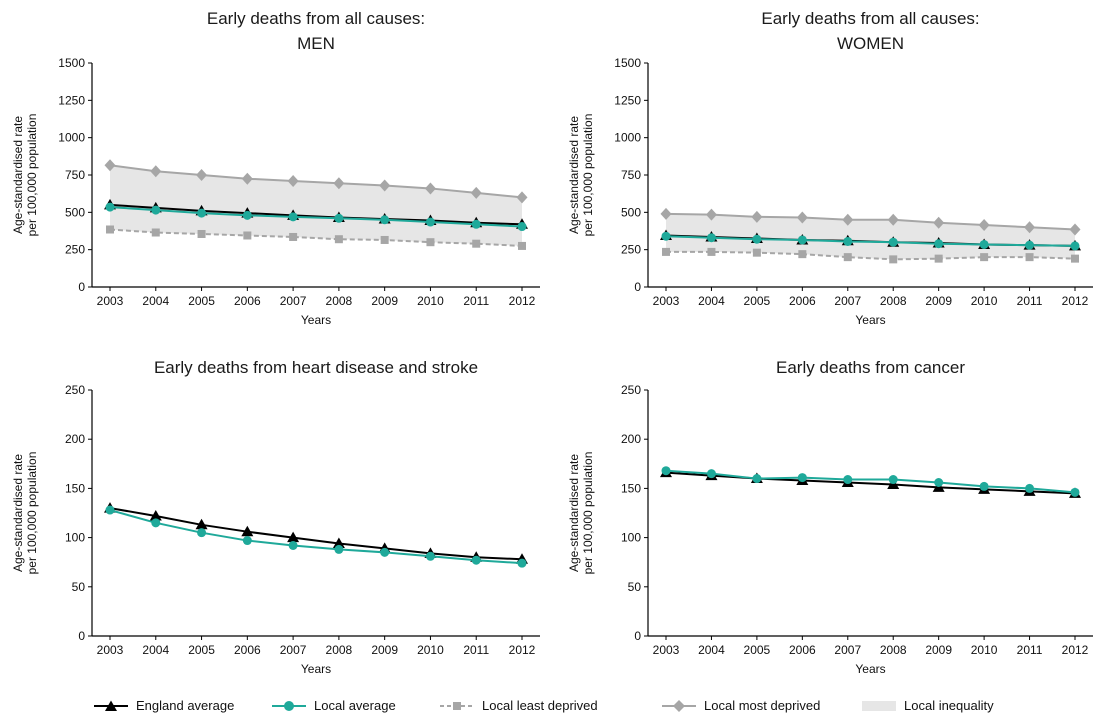  I want to click on y-tick-label: 100, so click(631, 538).